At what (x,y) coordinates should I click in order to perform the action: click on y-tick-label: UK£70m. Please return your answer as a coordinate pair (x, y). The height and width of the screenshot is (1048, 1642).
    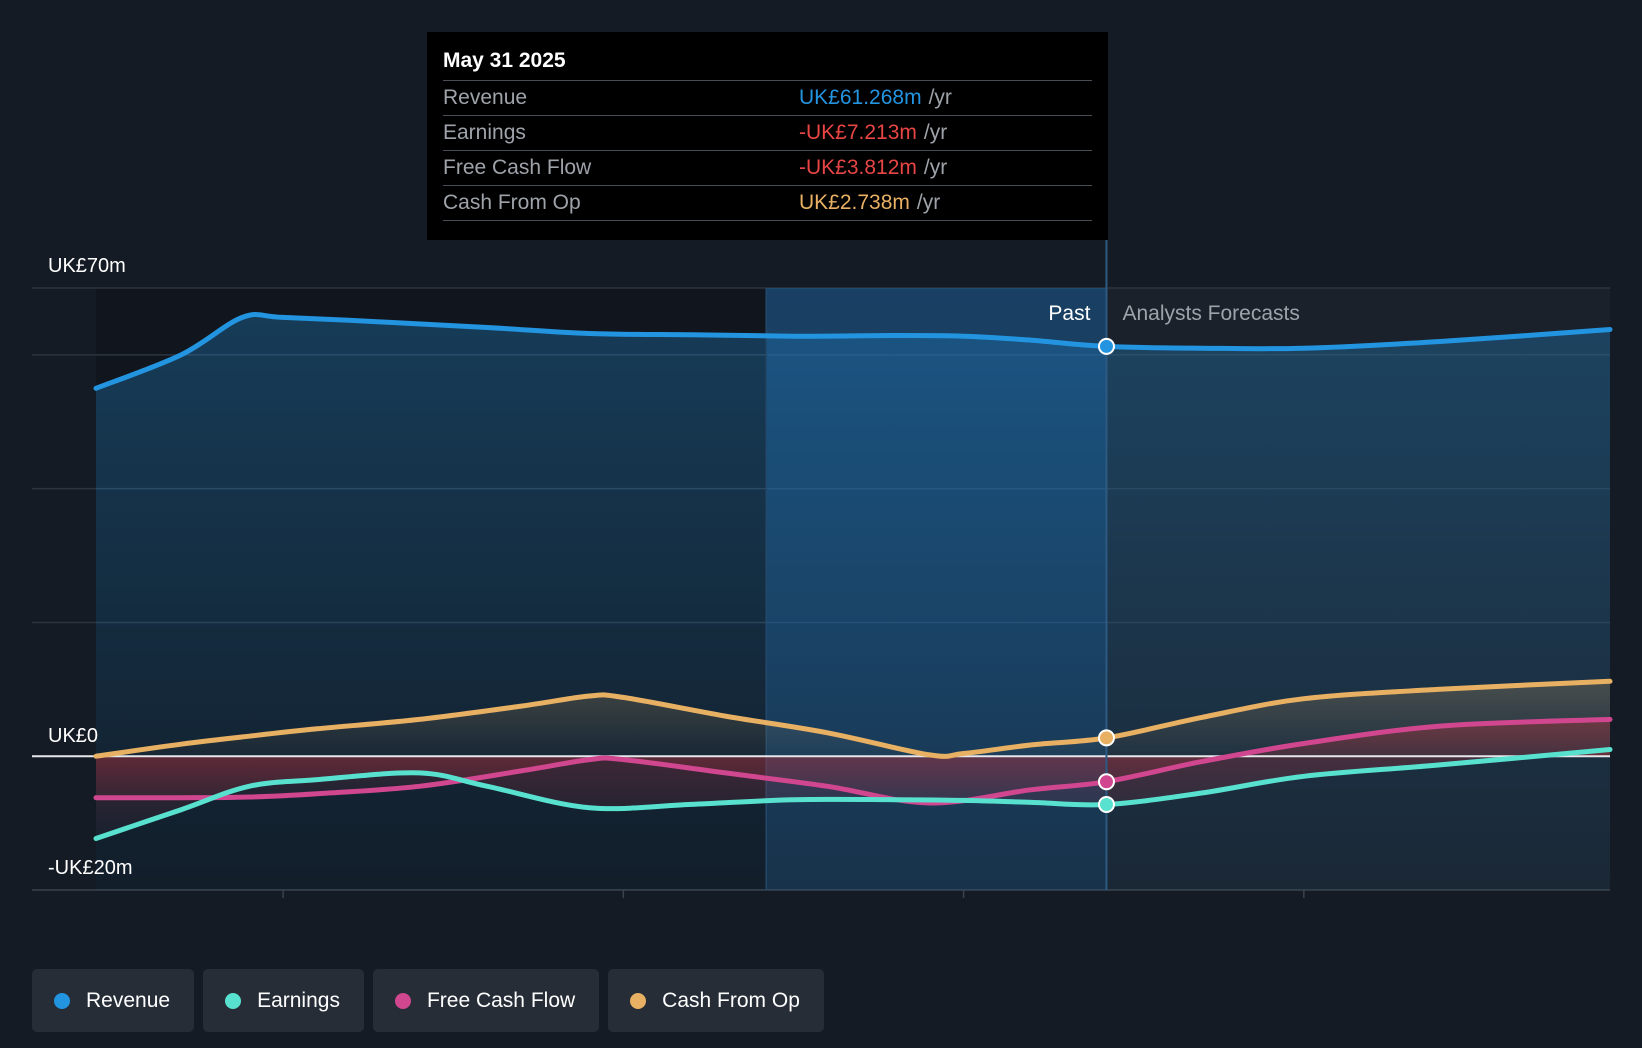
    Looking at the image, I should click on (87, 266).